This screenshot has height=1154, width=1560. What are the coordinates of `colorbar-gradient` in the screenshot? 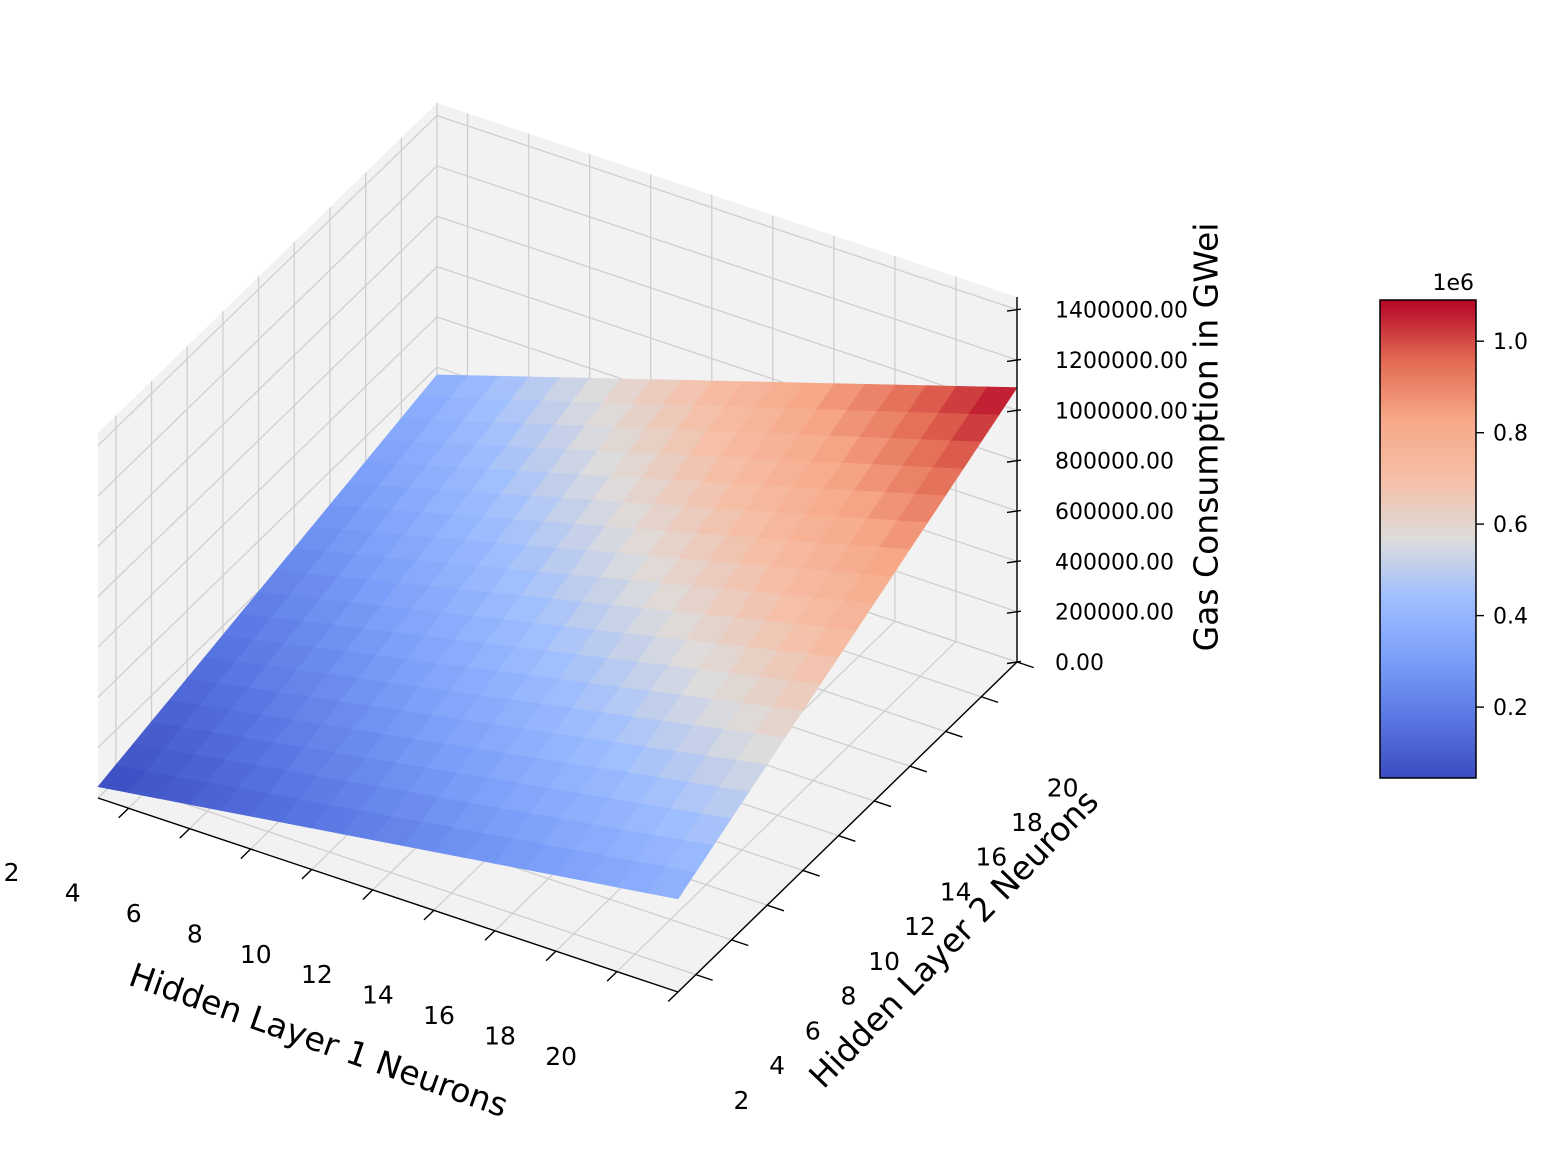 It's located at (1428, 539).